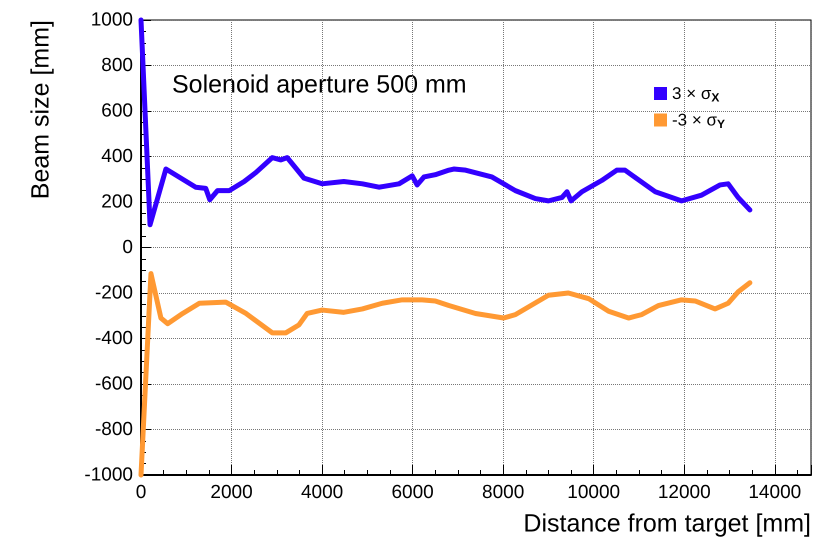 The height and width of the screenshot is (556, 815). What do you see at coordinates (111, 20) in the screenshot?
I see `y-tick-label: 1000` at bounding box center [111, 20].